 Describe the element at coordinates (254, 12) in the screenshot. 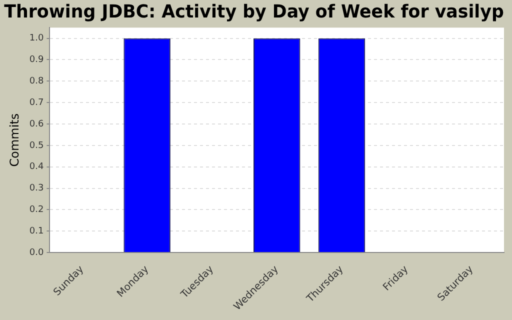

I see `chart-title: Throwing JDBC: Activity by Day of Week for vasilyp` at that location.